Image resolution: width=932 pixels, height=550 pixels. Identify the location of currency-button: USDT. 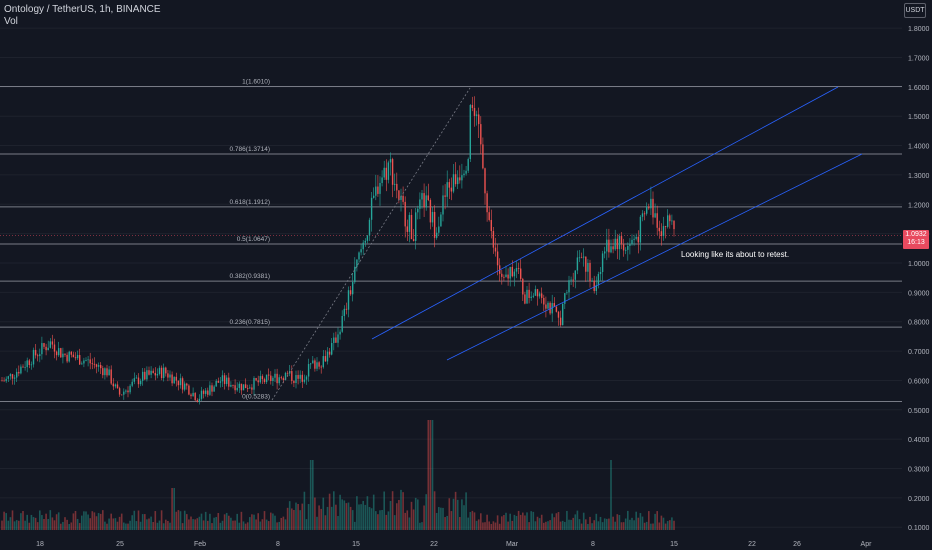
(915, 10).